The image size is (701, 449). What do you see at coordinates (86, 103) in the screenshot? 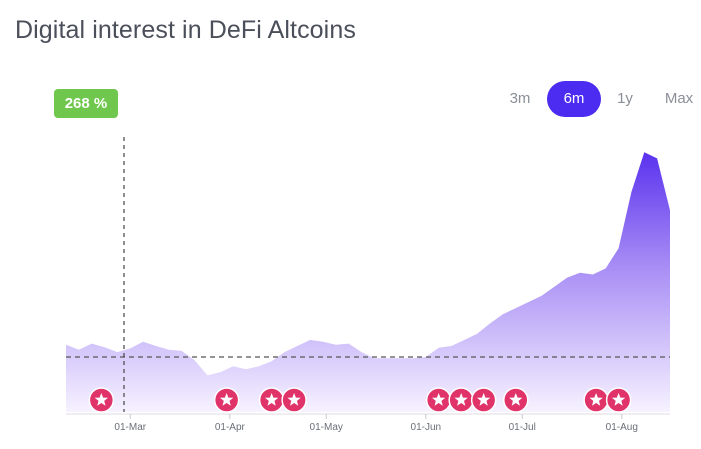
I see `percent-badge: 268 %` at bounding box center [86, 103].